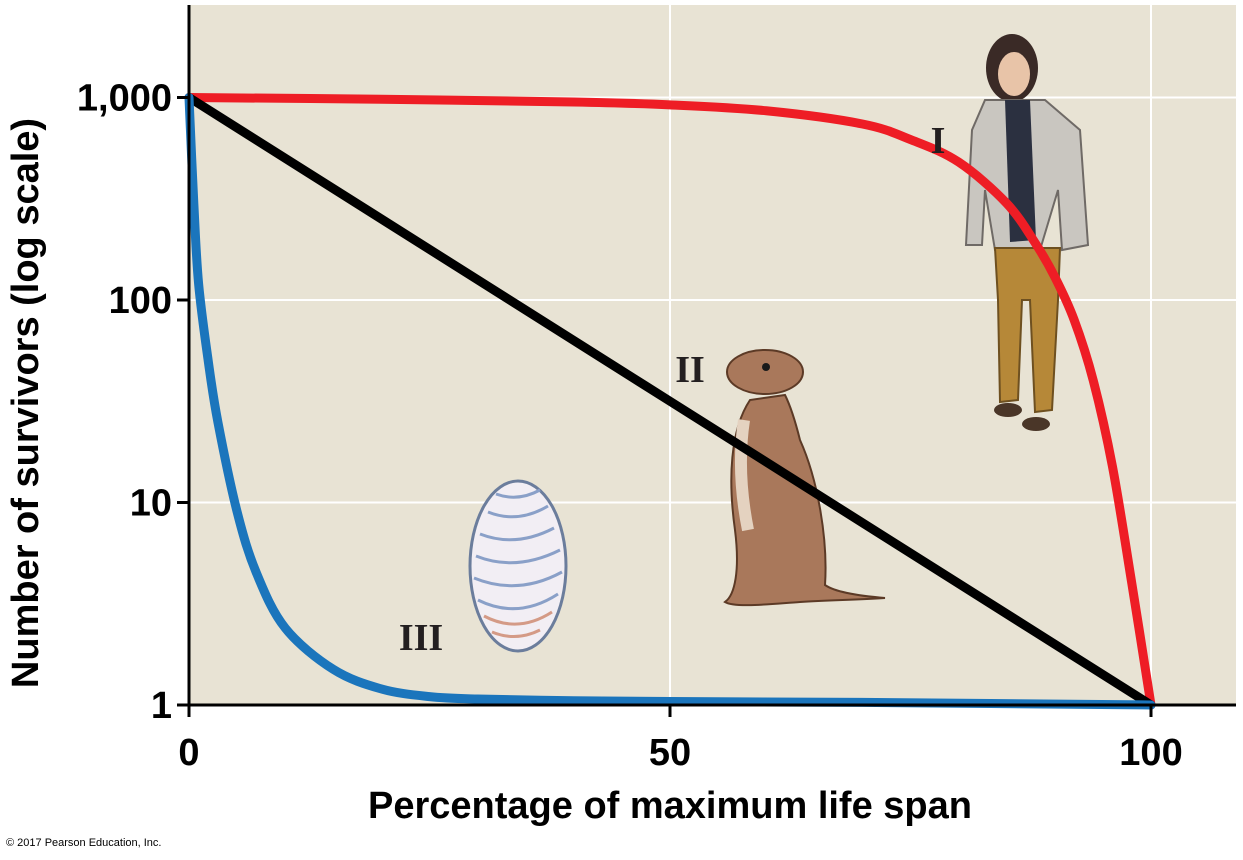 This screenshot has width=1243, height=860. Describe the element at coordinates (151, 504) in the screenshot. I see `y-tick-label: 10` at that location.